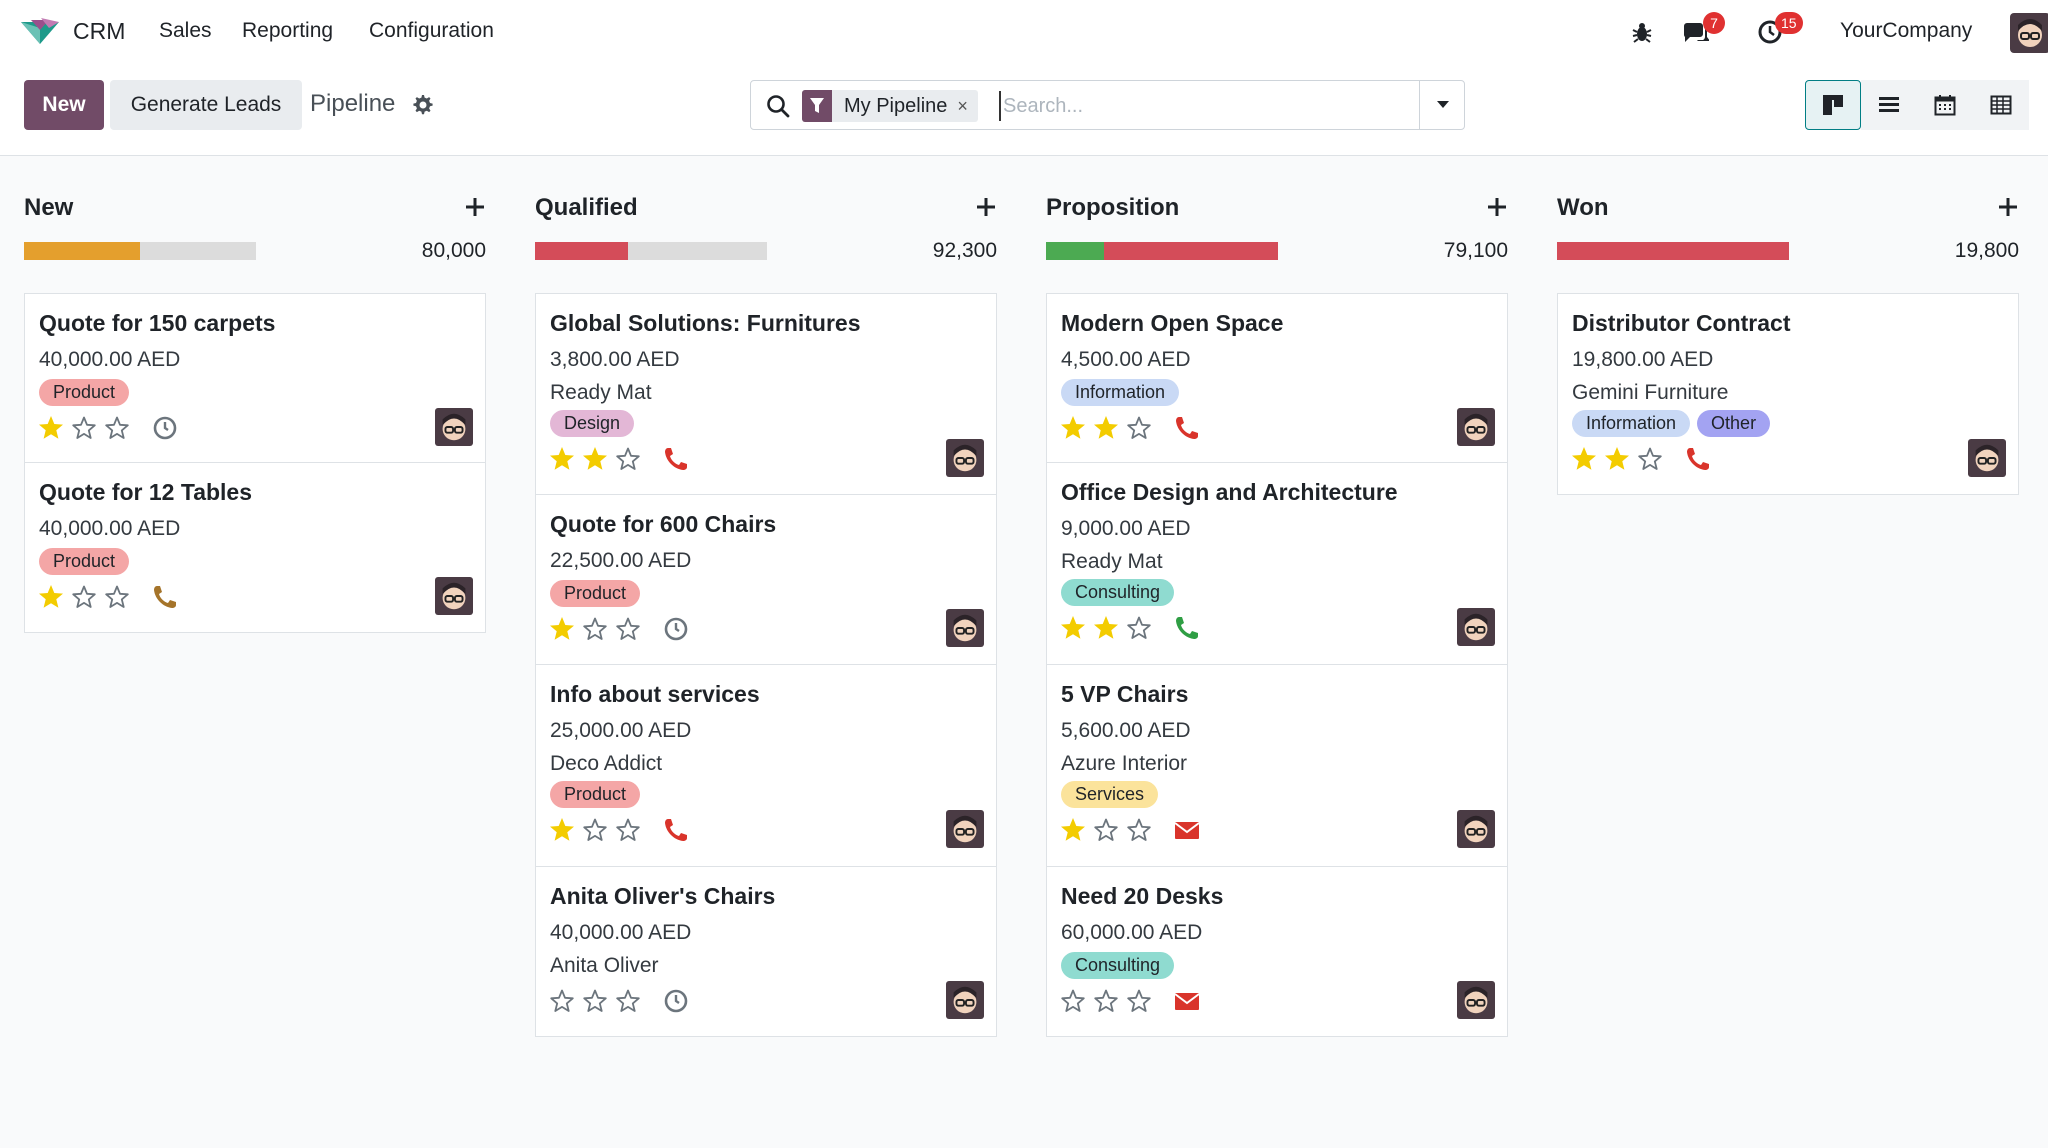 The image size is (2048, 1148). Describe the element at coordinates (1889, 105) in the screenshot. I see `list-view-button` at that location.